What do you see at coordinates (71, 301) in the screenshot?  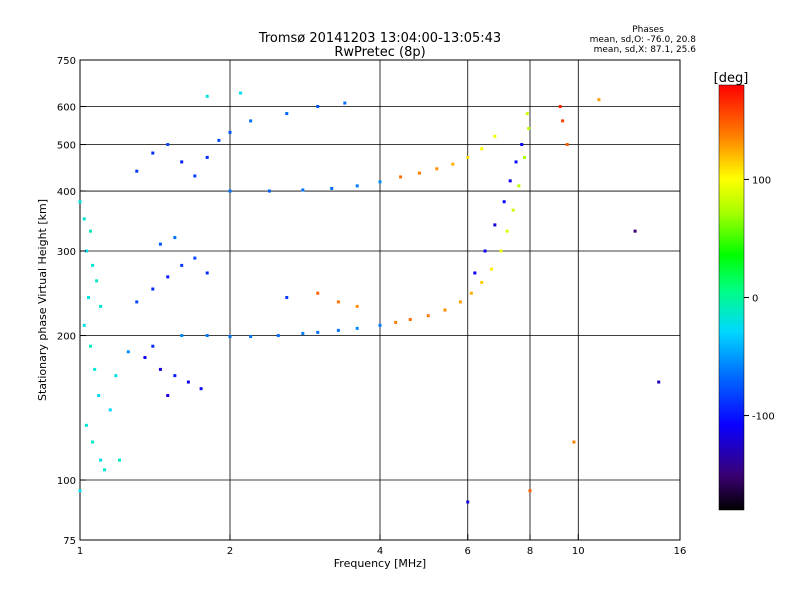 I see `y-axis-ticks: 75 100 200 300 400 500 600 750` at bounding box center [71, 301].